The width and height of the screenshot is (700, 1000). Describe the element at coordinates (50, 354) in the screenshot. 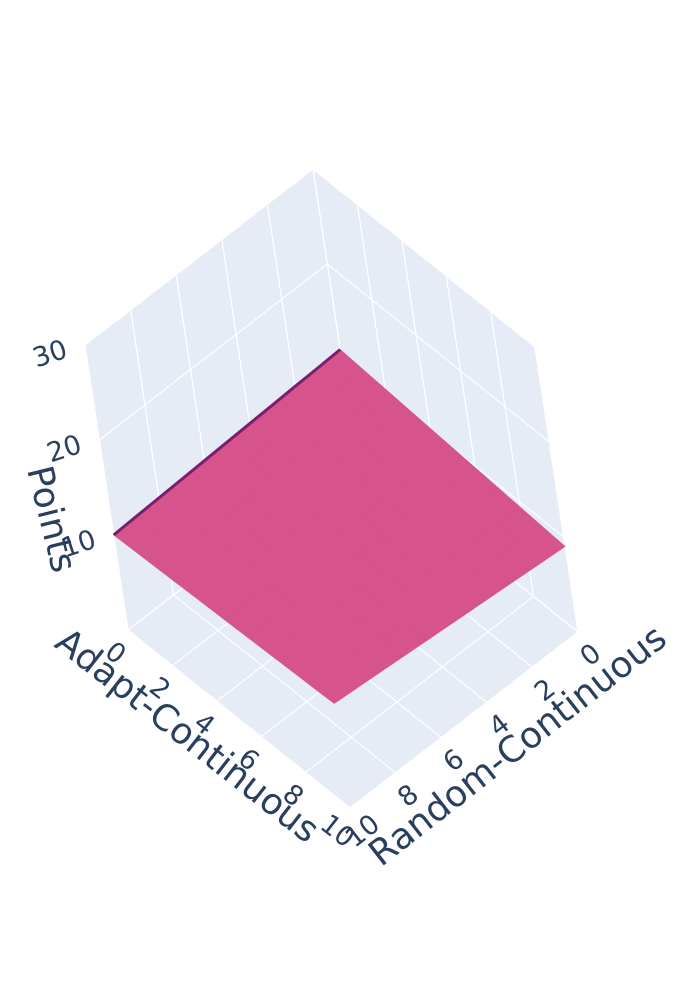

I see `z-tick-label: 30` at that location.